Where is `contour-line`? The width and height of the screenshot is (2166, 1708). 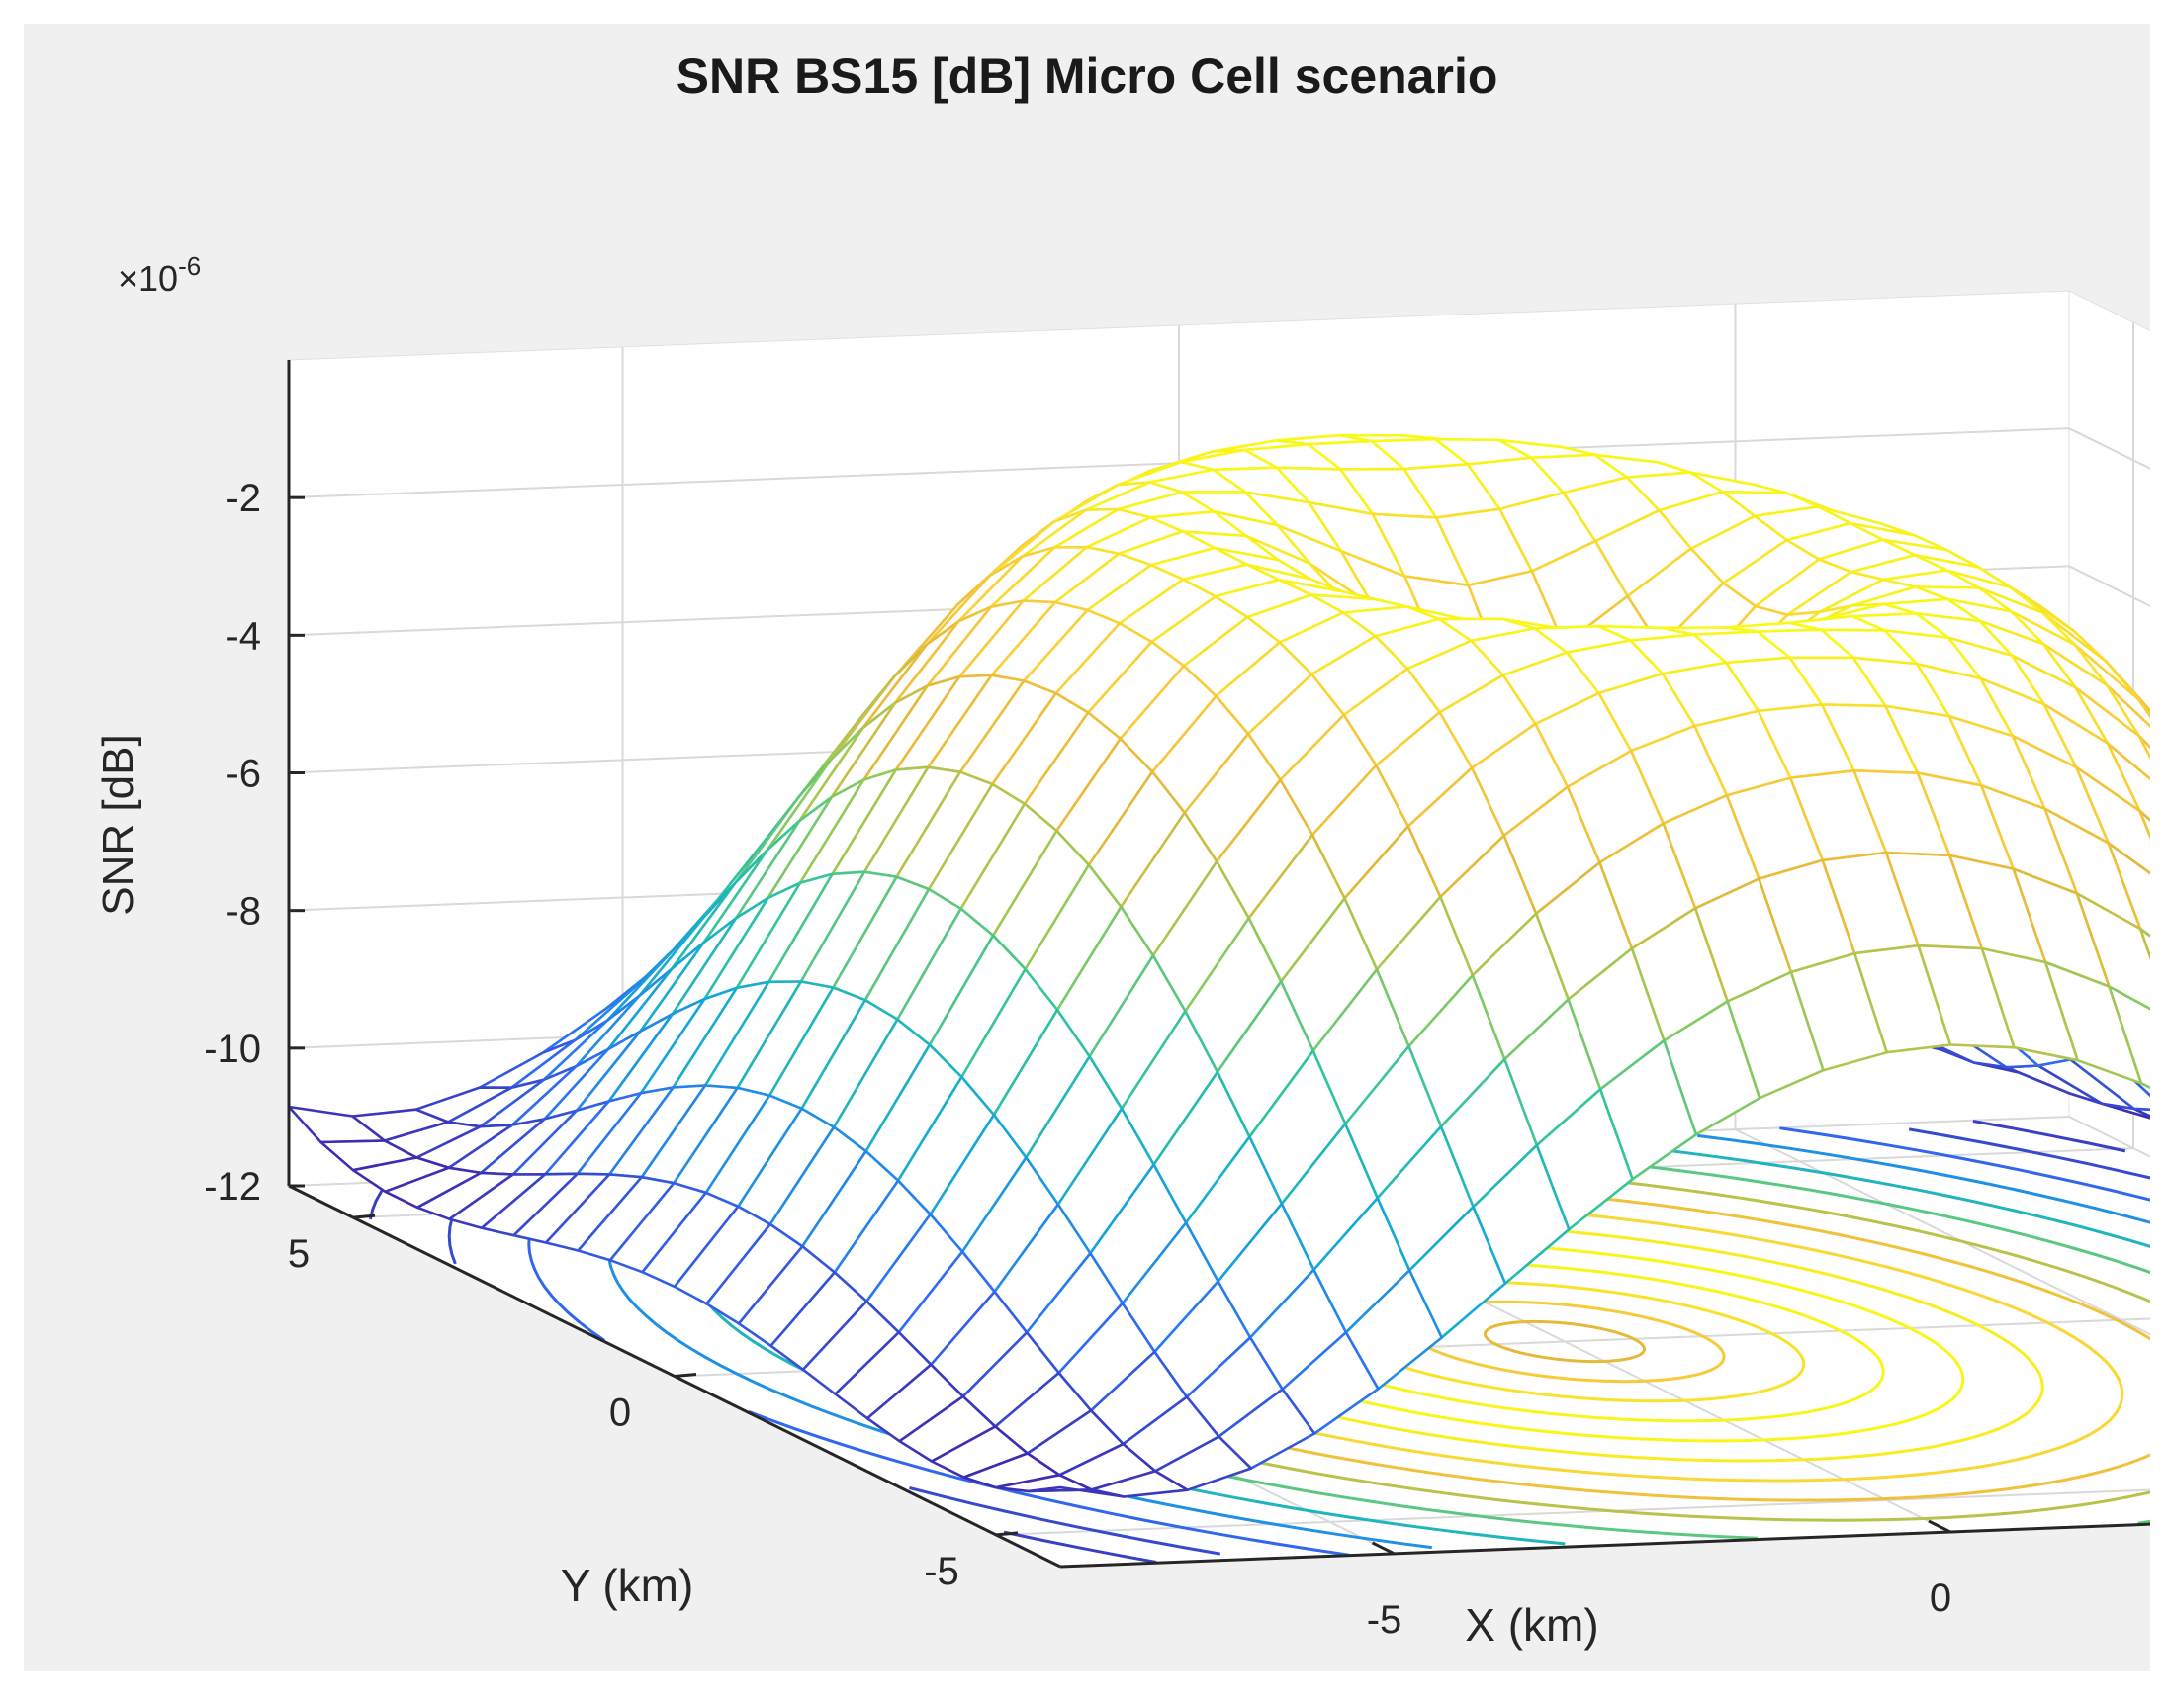 contour-line is located at coordinates (1565, 1341).